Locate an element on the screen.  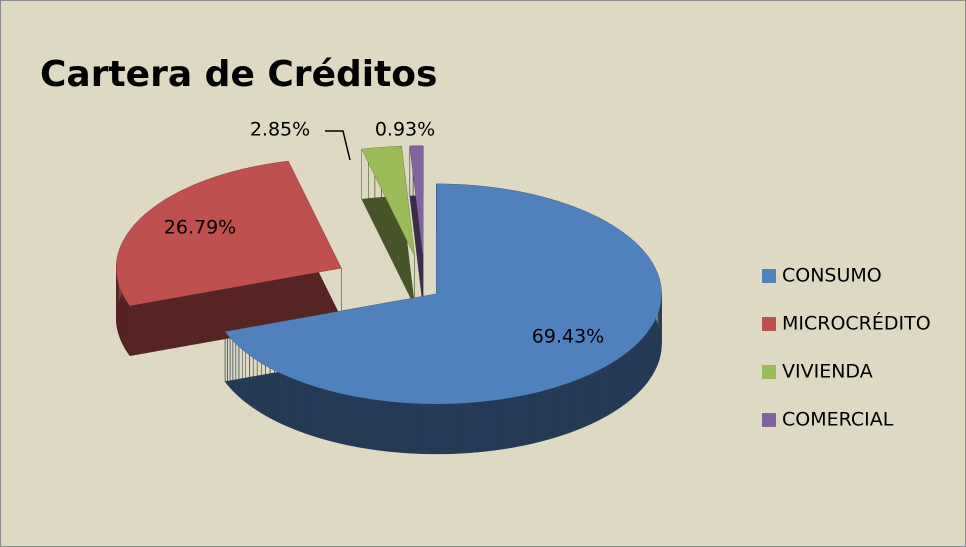
data-label: 2.85% is located at coordinates (280, 130).